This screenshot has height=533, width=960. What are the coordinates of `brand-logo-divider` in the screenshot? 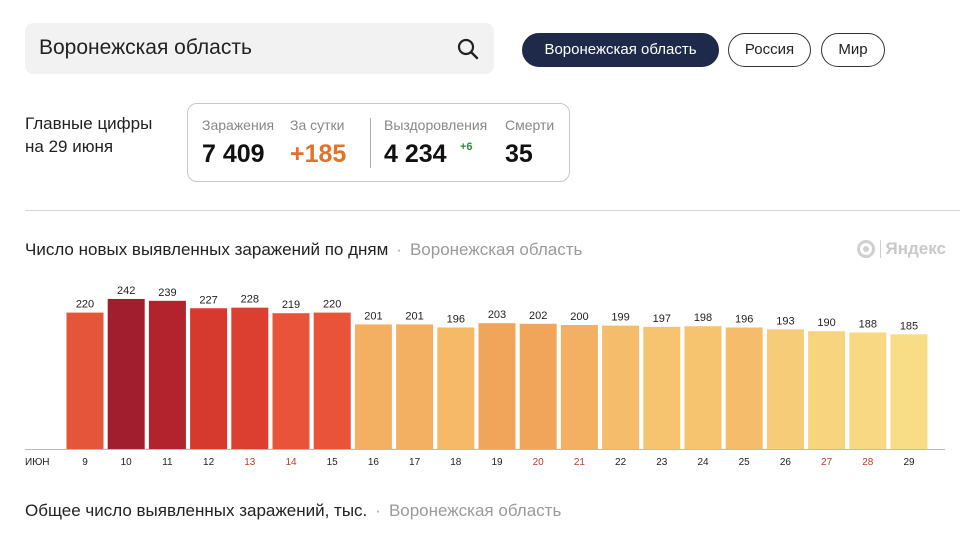 It's located at (880, 249).